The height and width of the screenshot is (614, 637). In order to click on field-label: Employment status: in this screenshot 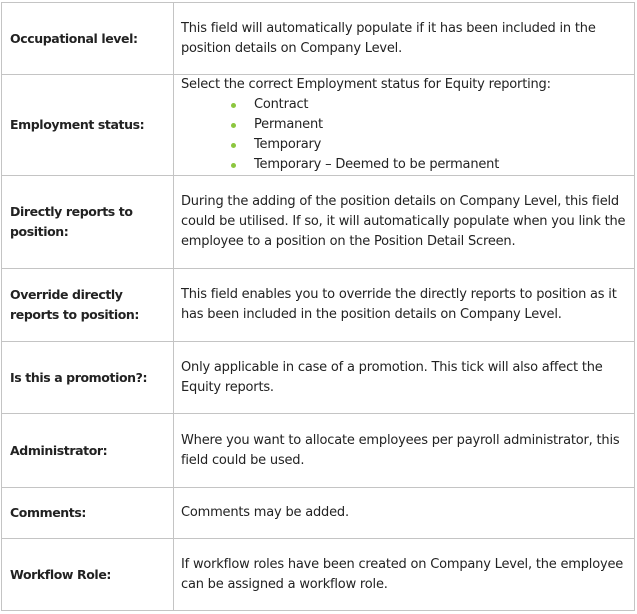, I will do `click(87, 125)`.